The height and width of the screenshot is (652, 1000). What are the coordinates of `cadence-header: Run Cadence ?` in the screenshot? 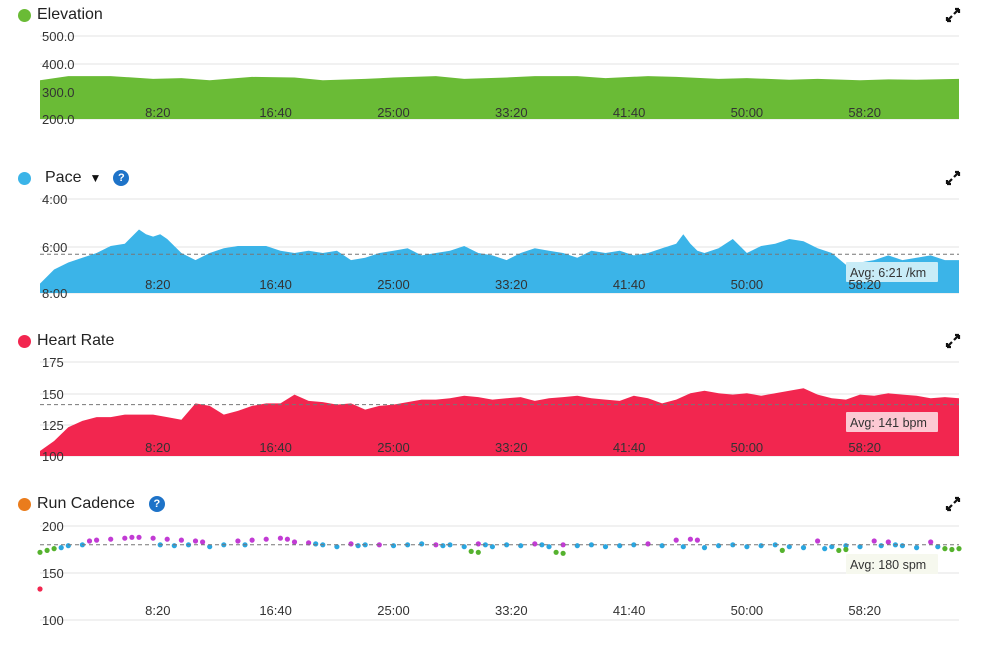 It's located at (91, 504).